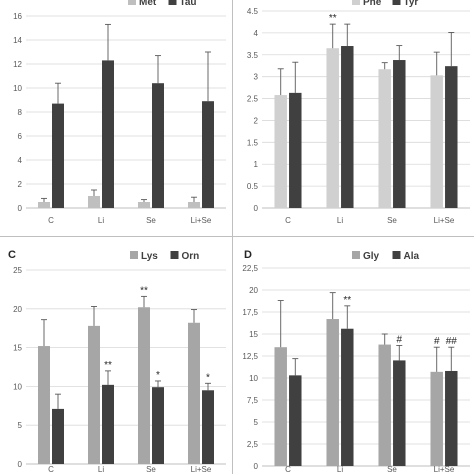 This screenshot has width=474, height=474. What do you see at coordinates (411, 4) in the screenshot?
I see `legend-label: Tyr` at bounding box center [411, 4].